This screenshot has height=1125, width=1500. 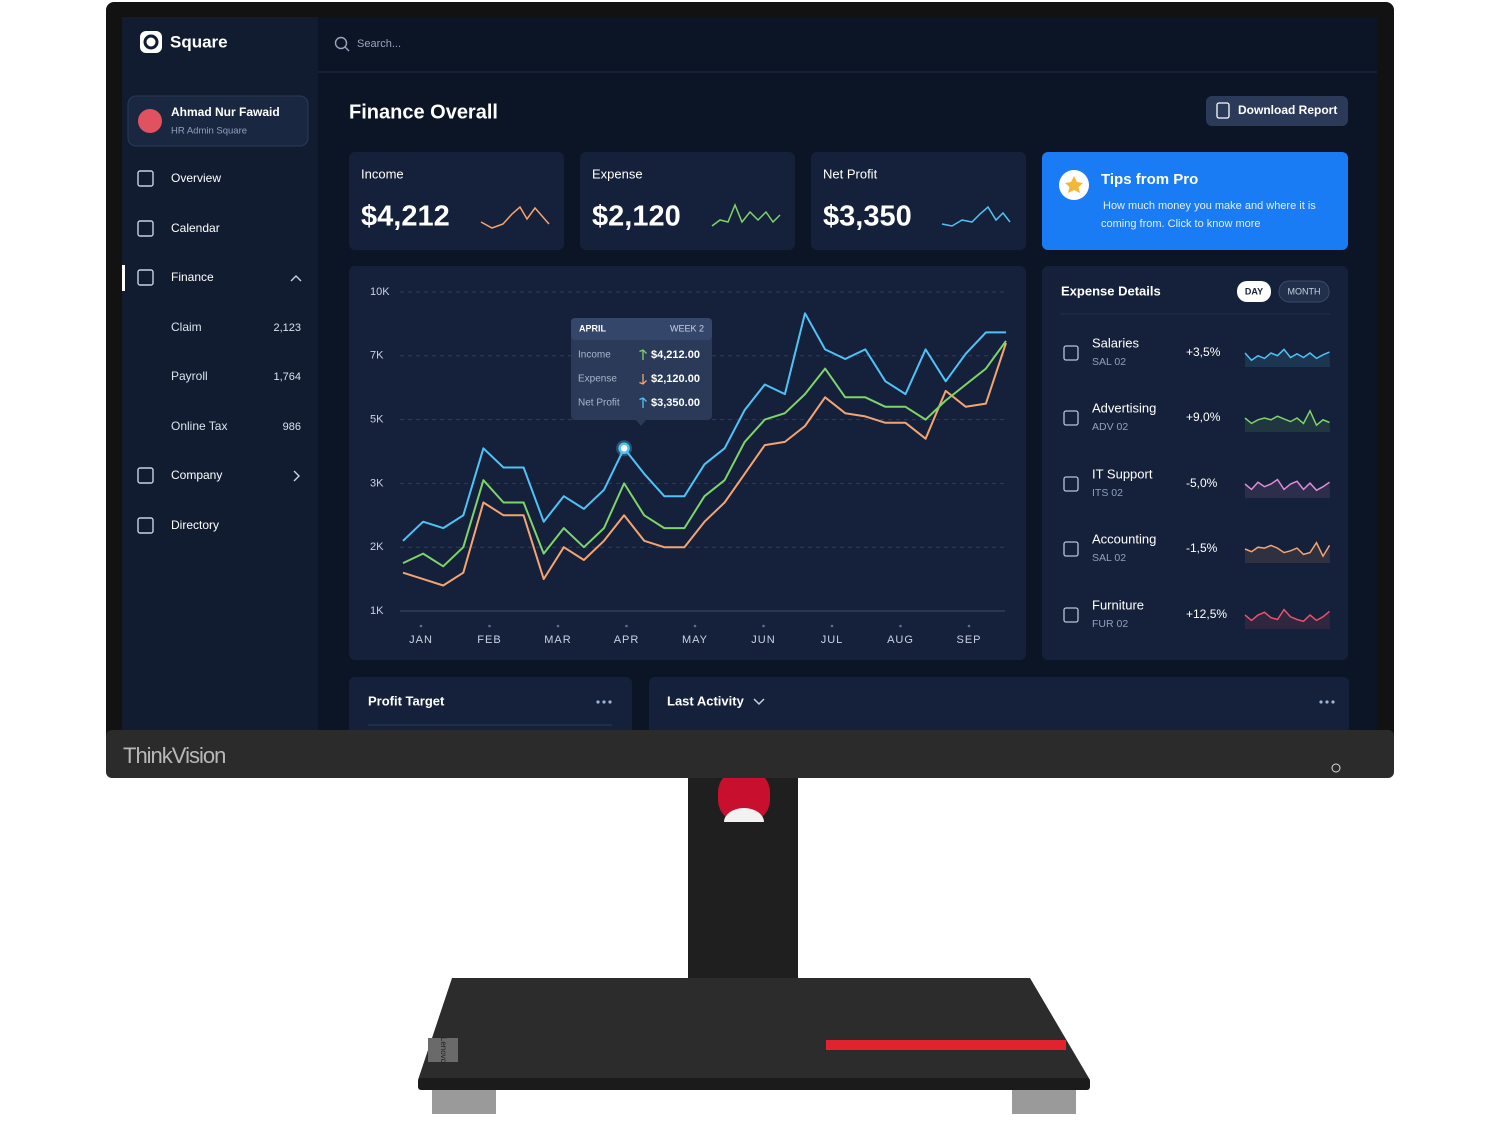 I want to click on card-title: Profit Target, so click(x=406, y=700).